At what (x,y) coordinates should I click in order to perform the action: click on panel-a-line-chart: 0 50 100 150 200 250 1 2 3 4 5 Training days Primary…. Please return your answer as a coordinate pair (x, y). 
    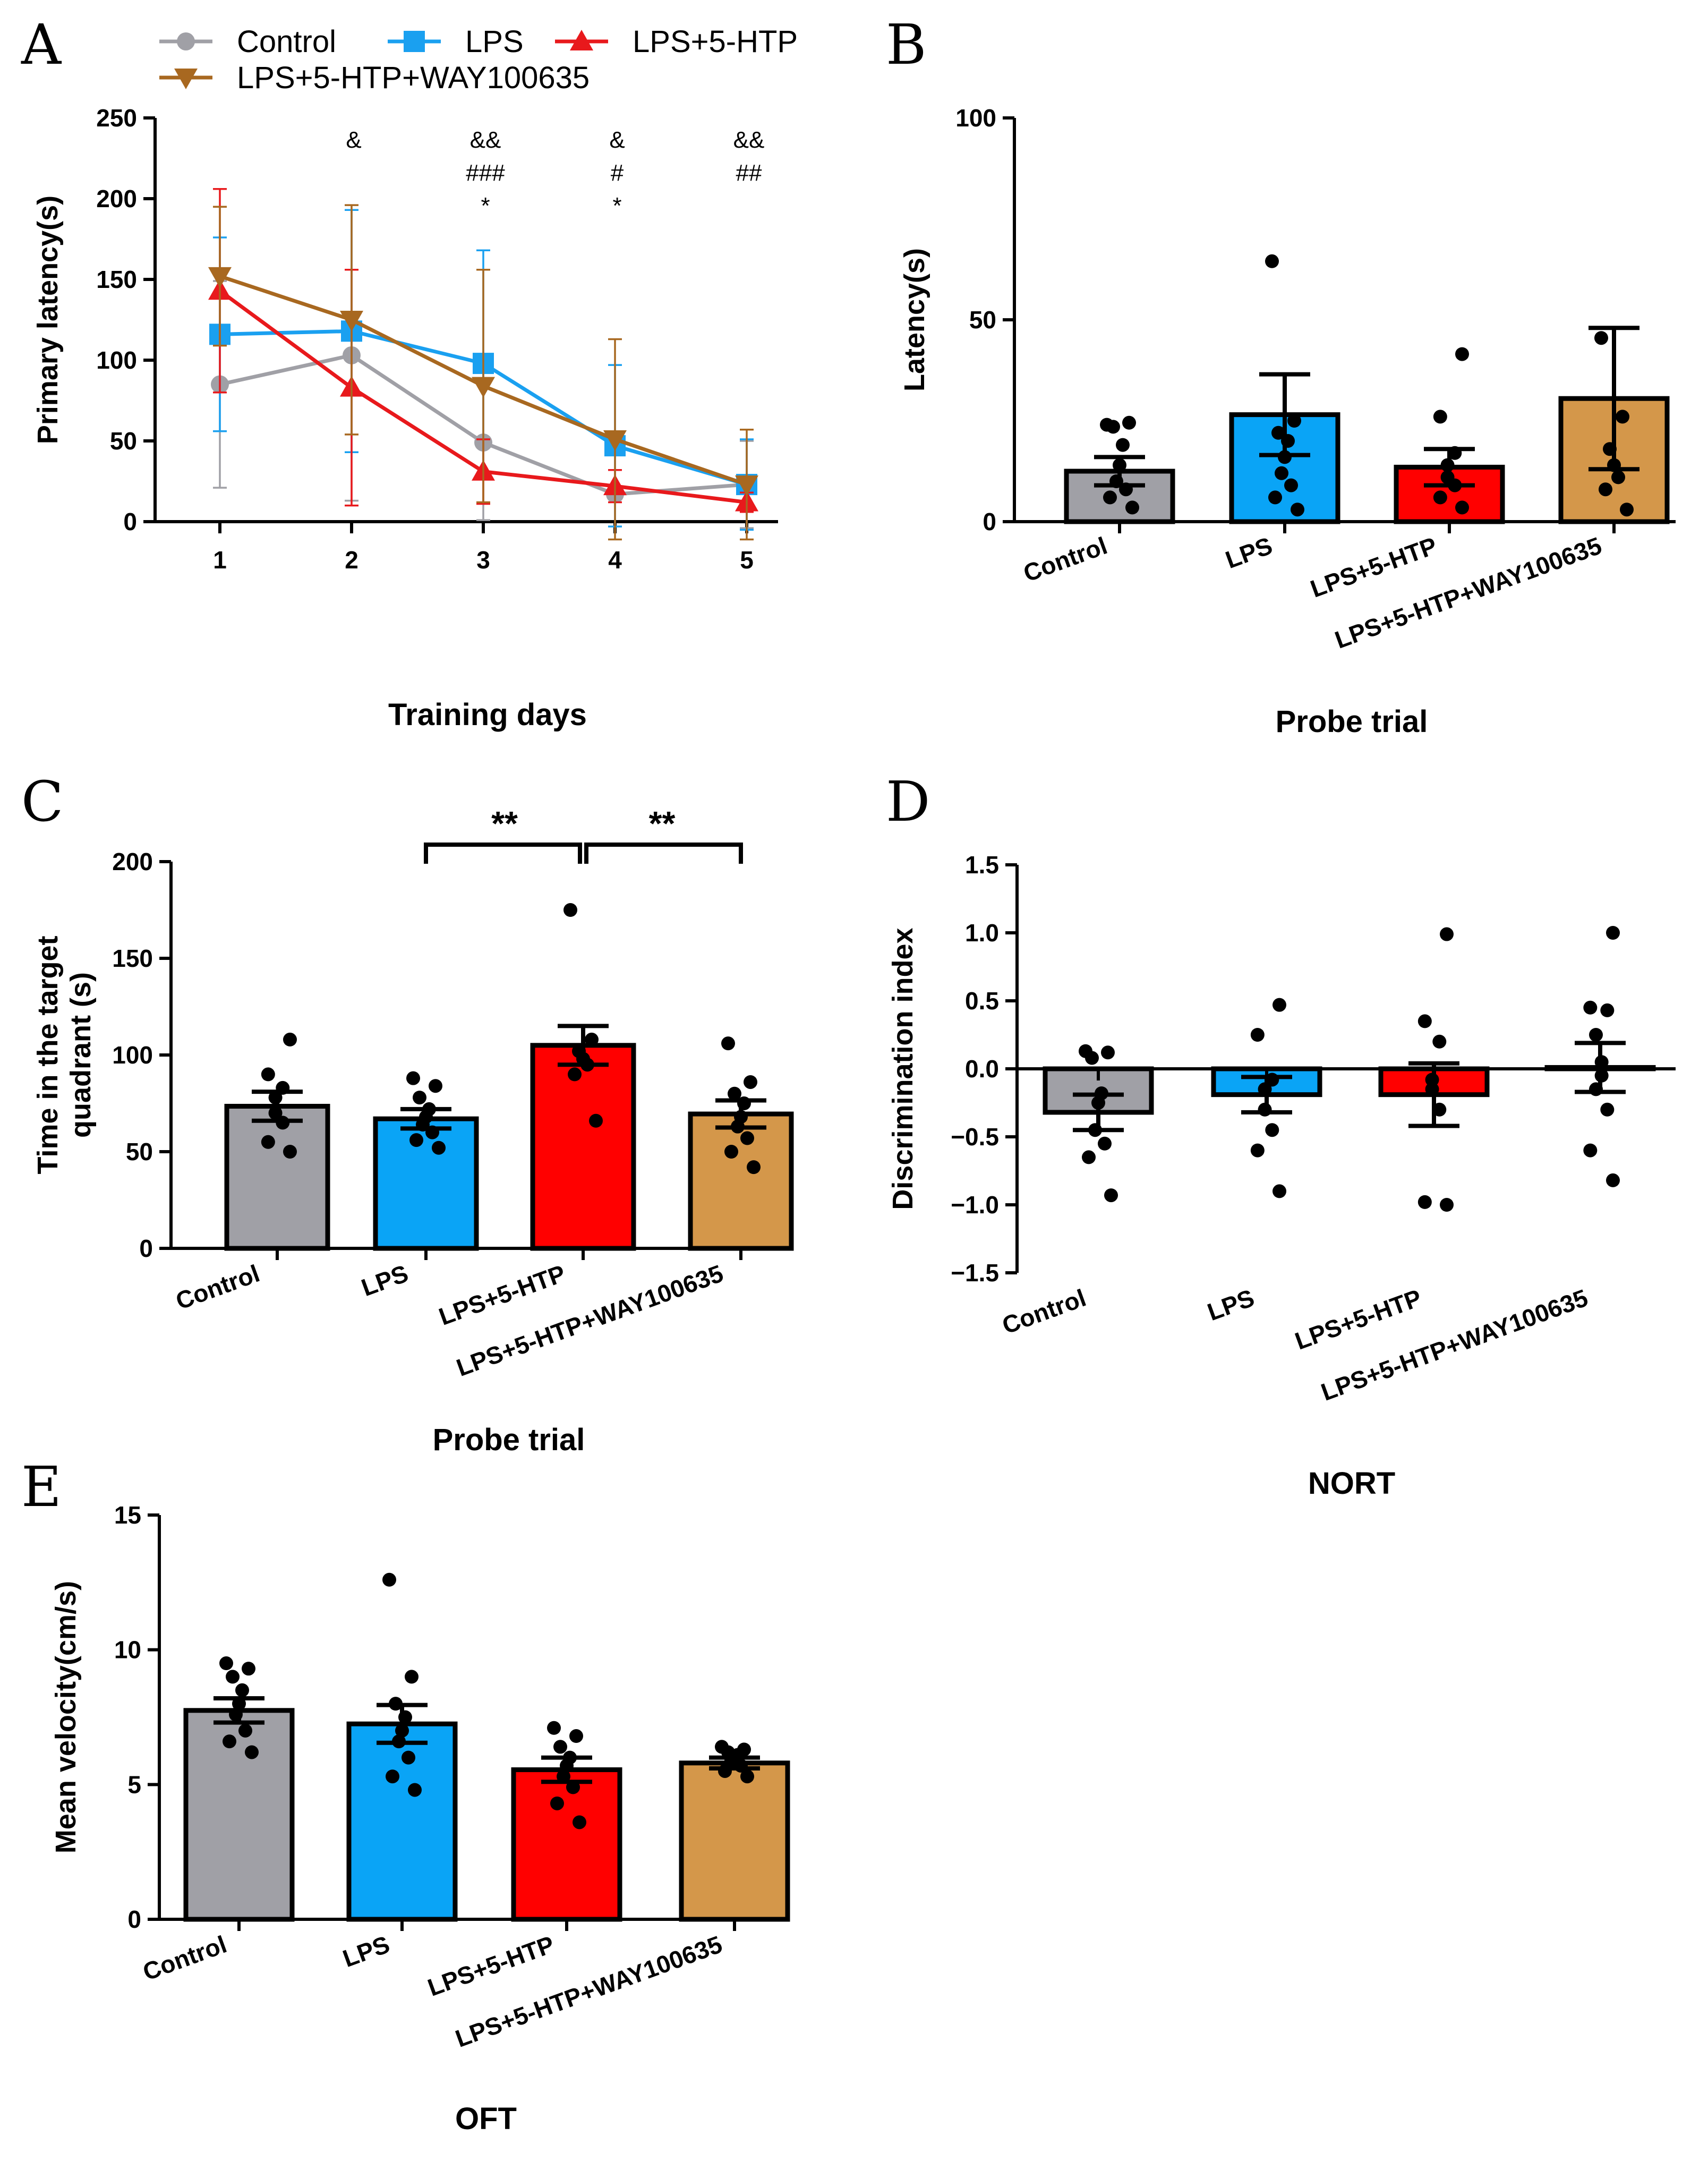
    Looking at the image, I should click on (415, 378).